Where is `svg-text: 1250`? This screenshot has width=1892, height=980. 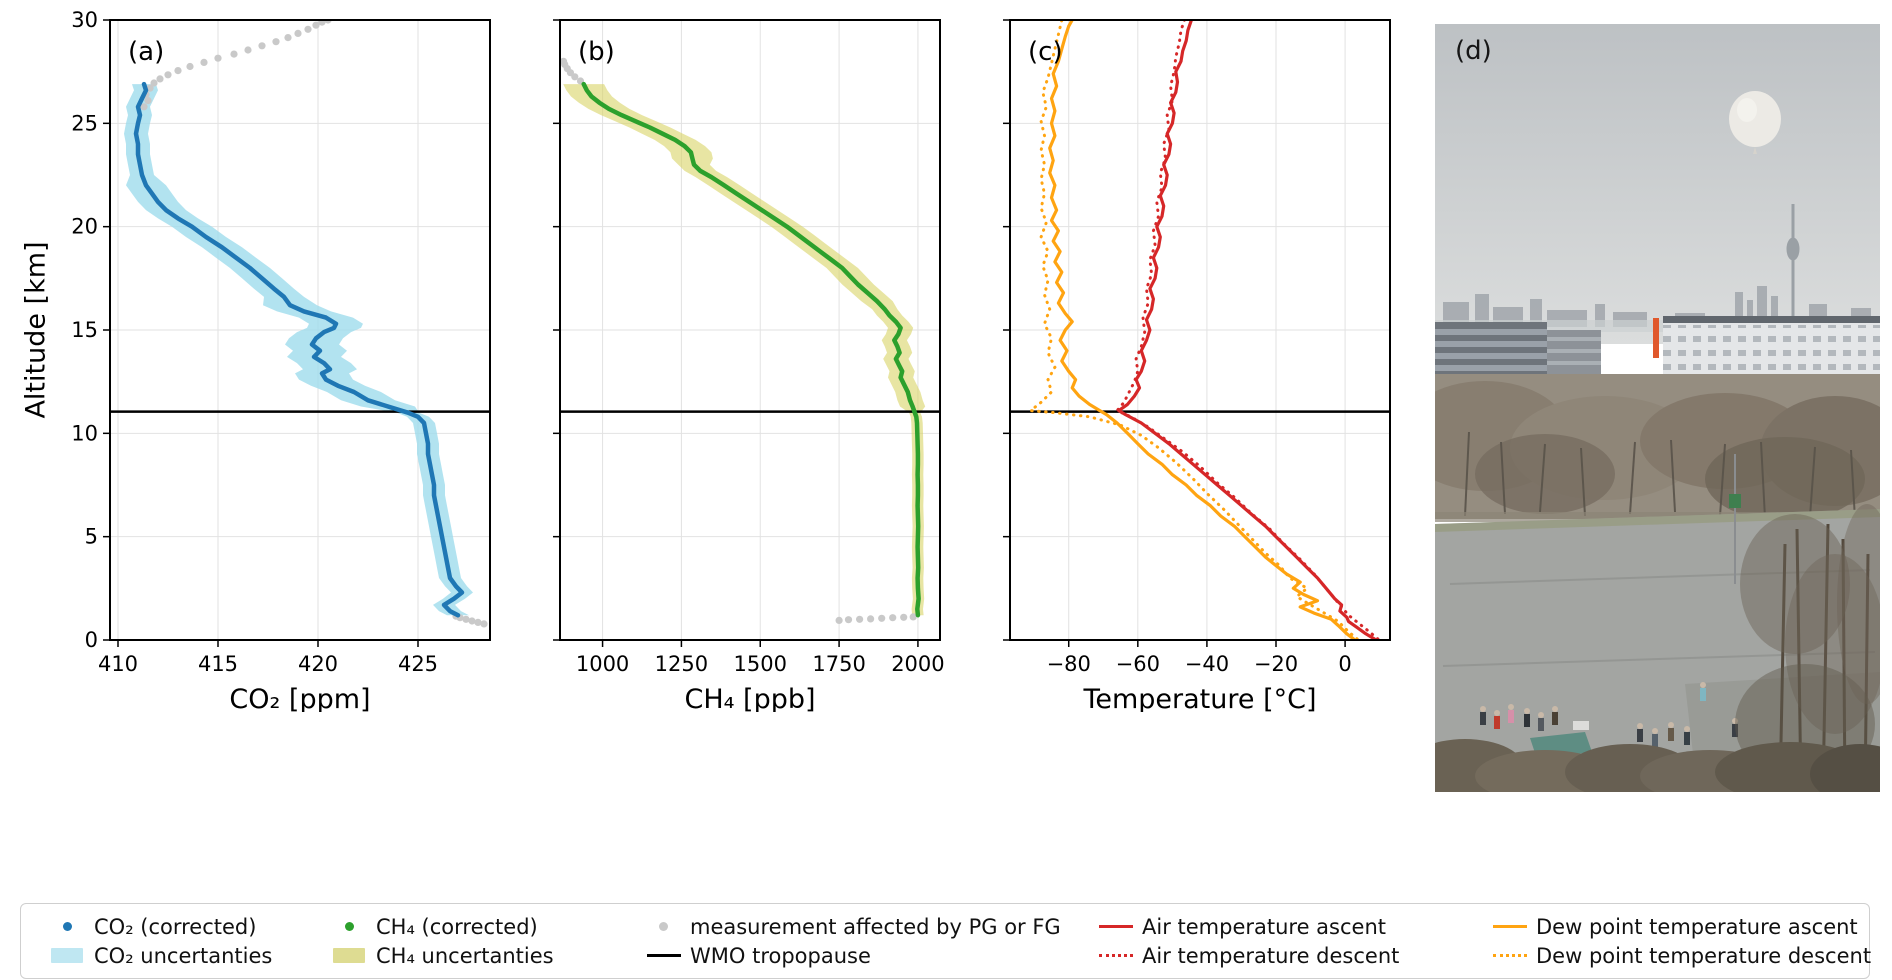
svg-text: 1250 is located at coordinates (681, 664).